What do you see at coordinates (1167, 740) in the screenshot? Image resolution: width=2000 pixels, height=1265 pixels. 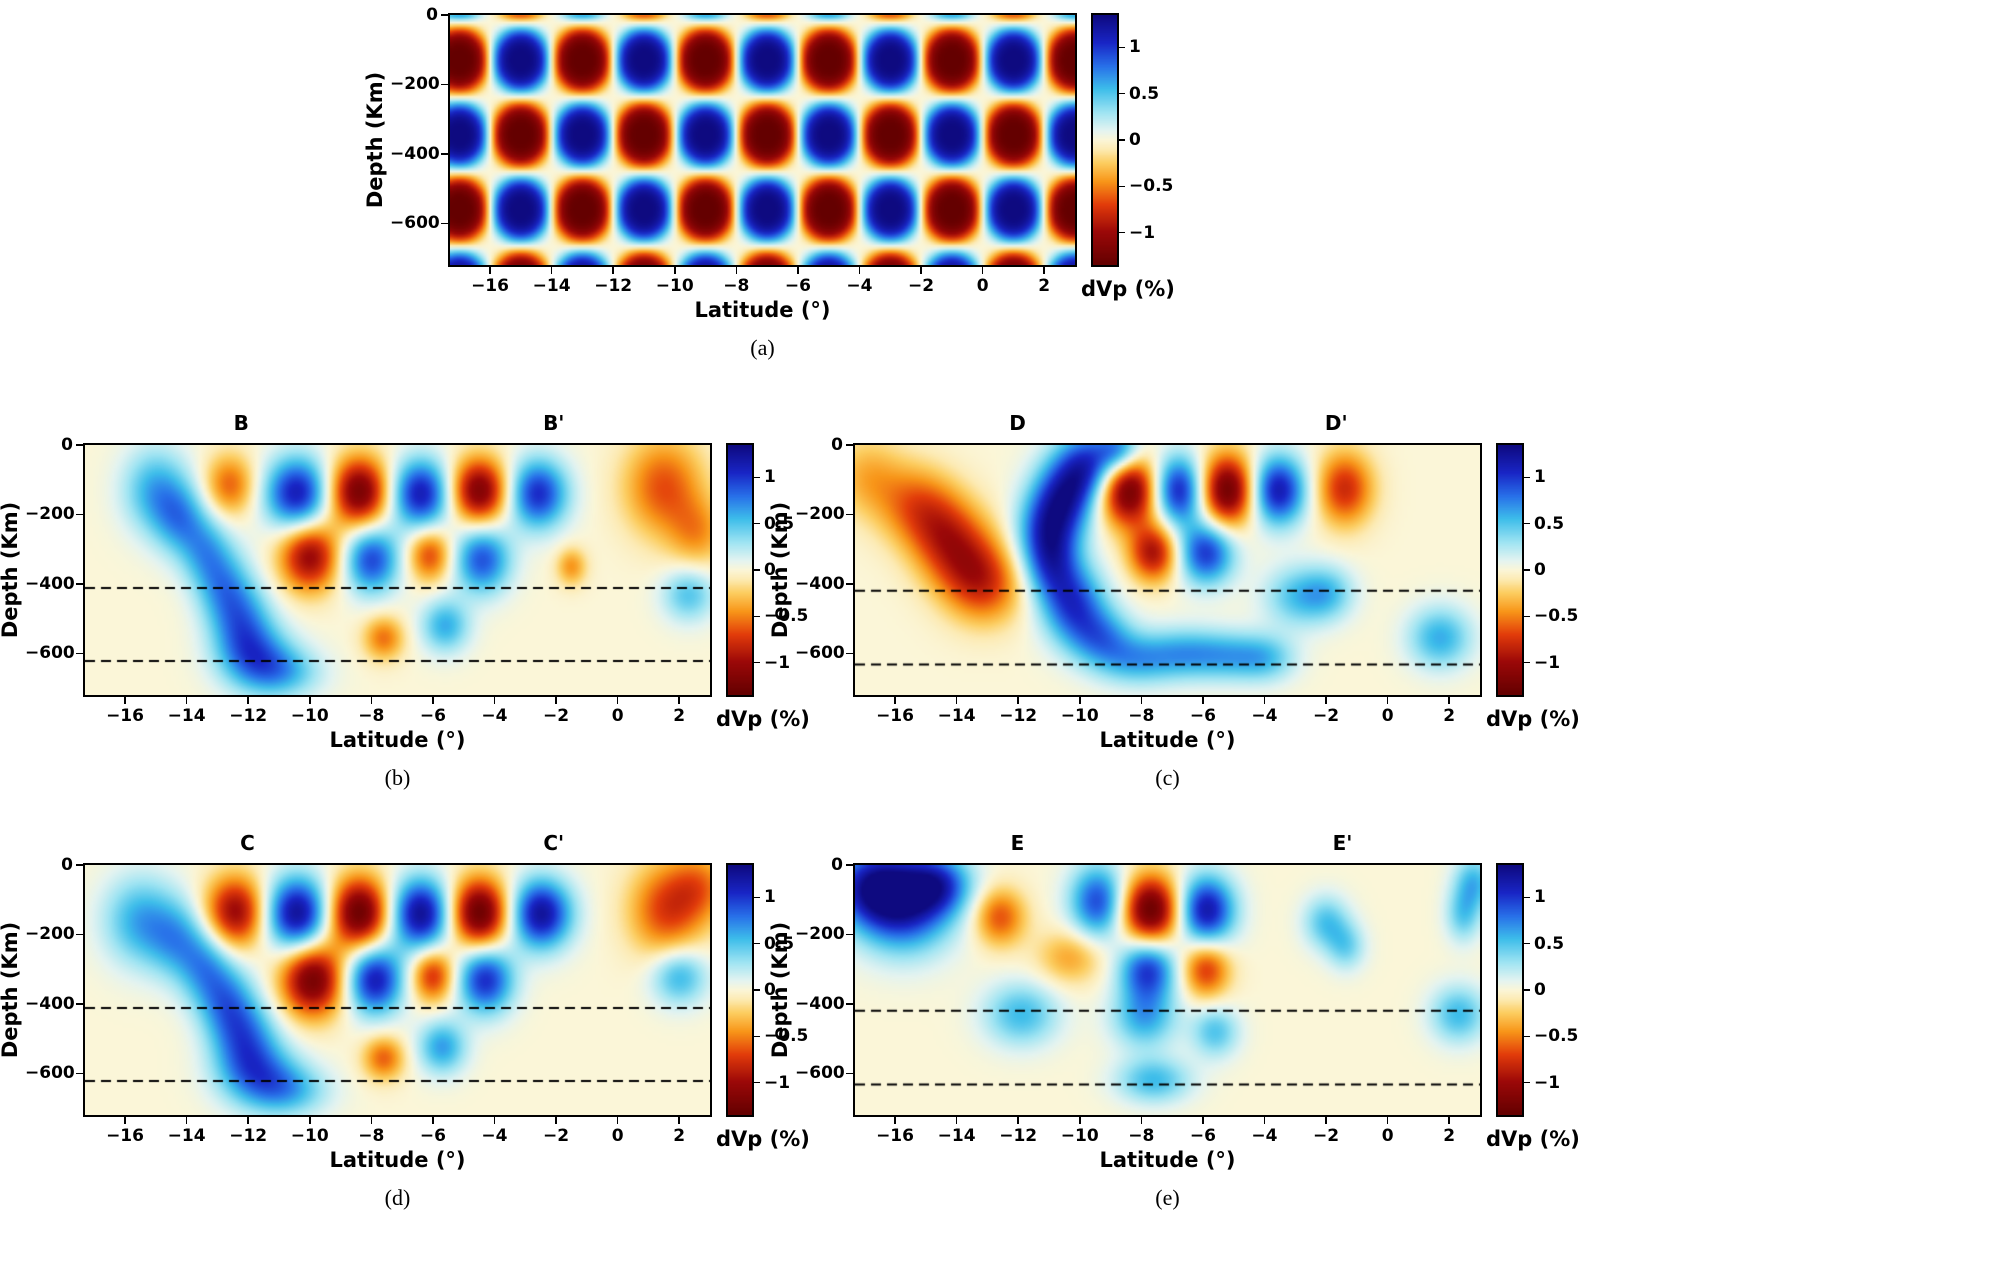 I see `x-axis-label: Latitude (°)` at bounding box center [1167, 740].